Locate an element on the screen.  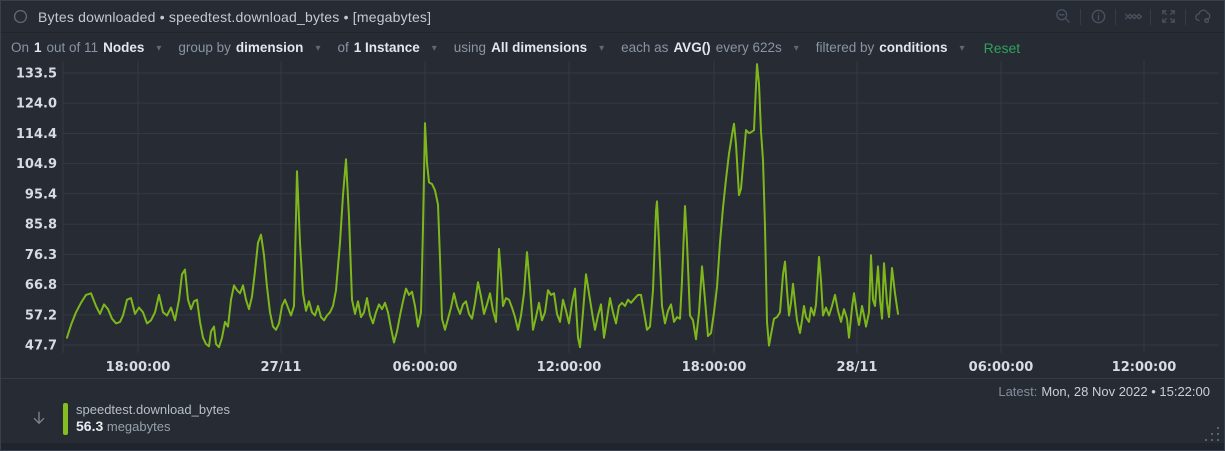
y-axis-tick-label: 104.9 is located at coordinates (36, 164).